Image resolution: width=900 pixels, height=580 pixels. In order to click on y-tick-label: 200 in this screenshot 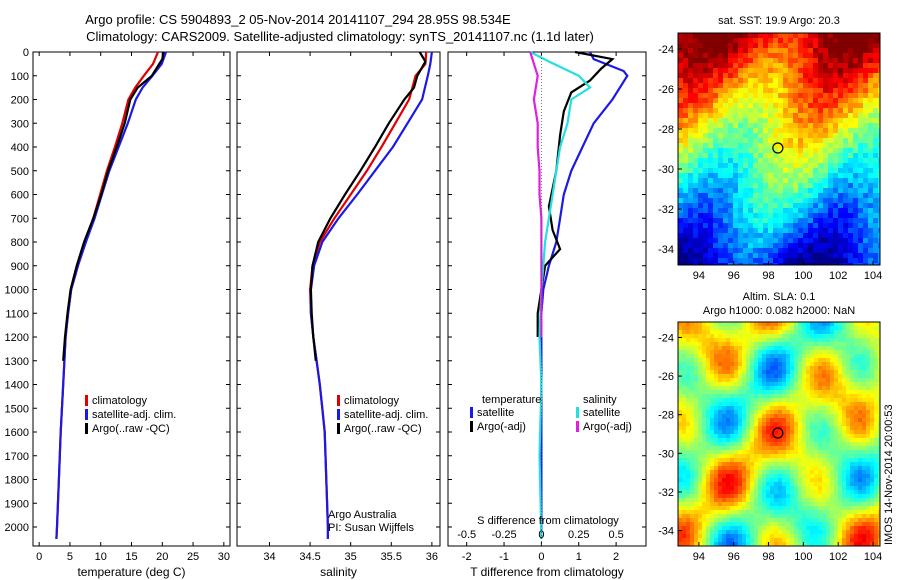, I will do `click(20, 101)`.